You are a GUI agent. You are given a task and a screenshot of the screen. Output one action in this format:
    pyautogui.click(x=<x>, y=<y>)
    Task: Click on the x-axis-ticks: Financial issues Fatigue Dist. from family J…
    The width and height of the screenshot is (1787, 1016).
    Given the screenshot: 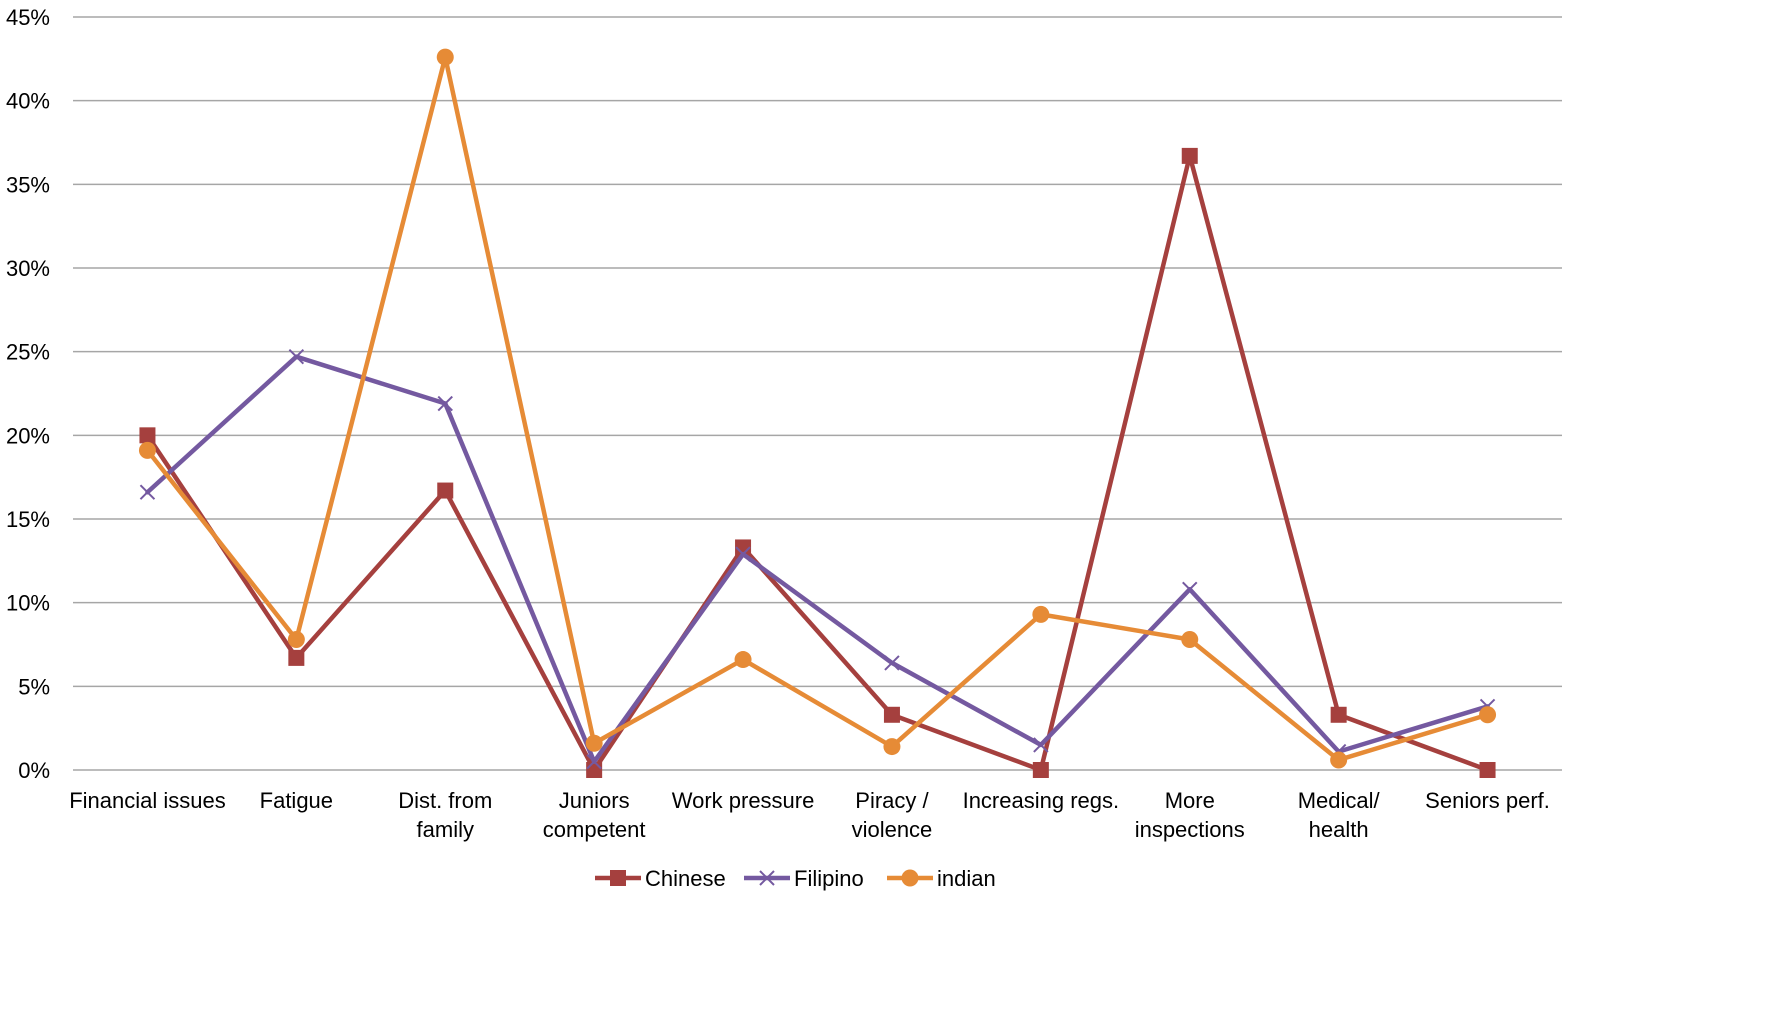 What is the action you would take?
    pyautogui.click(x=809, y=815)
    